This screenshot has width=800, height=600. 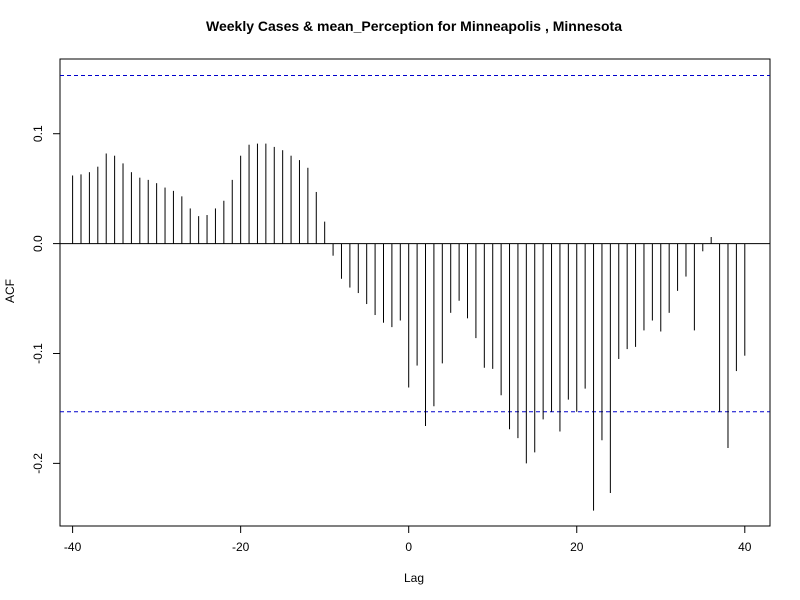 What do you see at coordinates (73, 547) in the screenshot?
I see `x-tick-label: -40` at bounding box center [73, 547].